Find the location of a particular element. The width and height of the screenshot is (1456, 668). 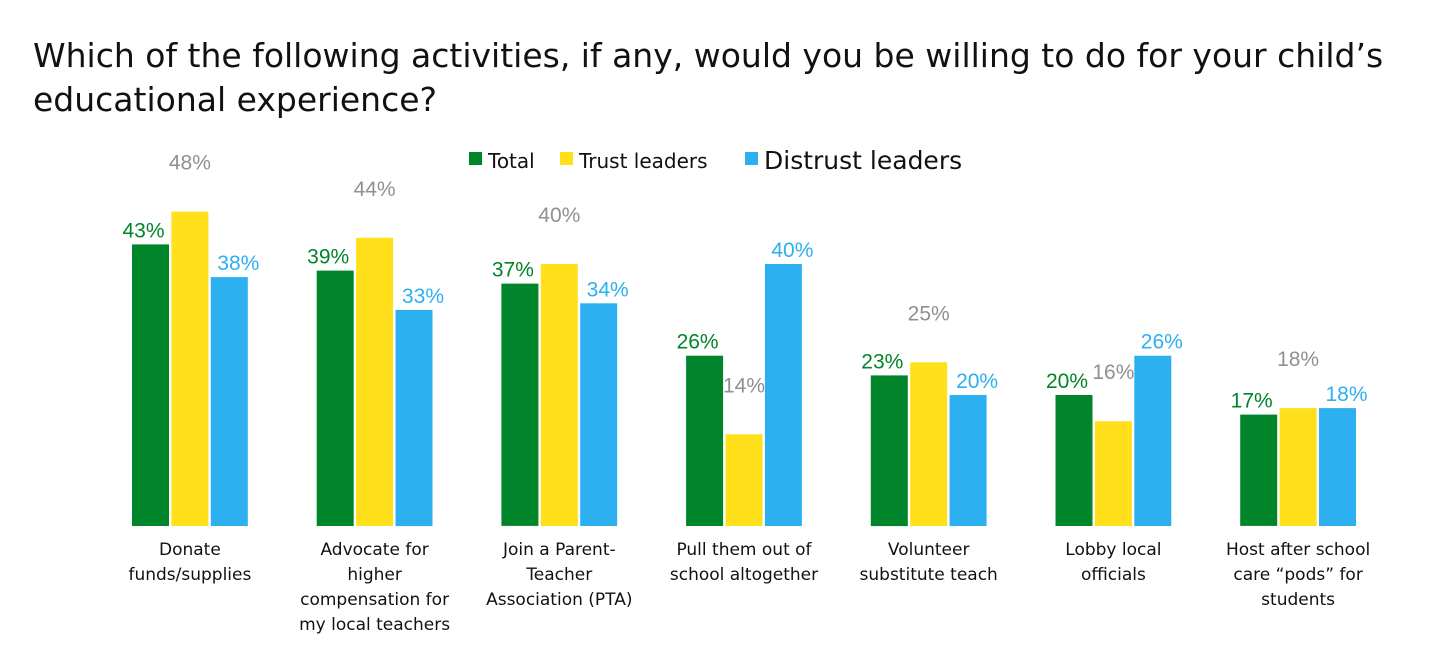

value-label-trust-3: 40% is located at coordinates (559, 215).